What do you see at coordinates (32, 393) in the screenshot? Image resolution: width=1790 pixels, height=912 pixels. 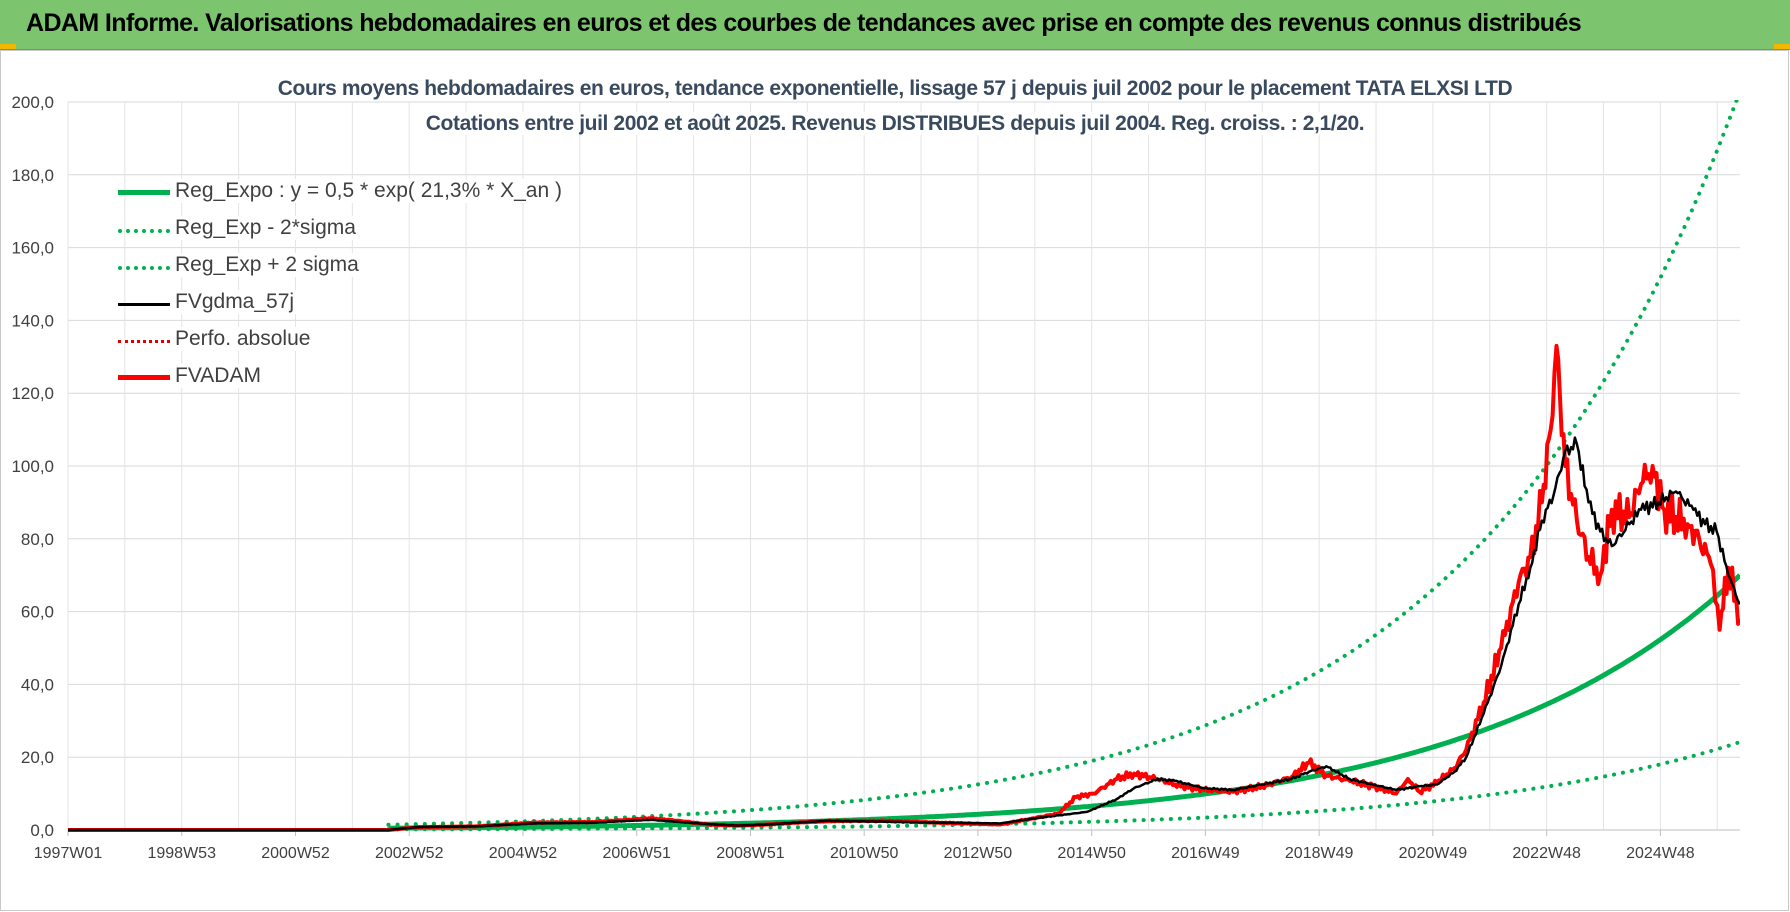 I see `y-tick-label: 120,0` at bounding box center [32, 393].